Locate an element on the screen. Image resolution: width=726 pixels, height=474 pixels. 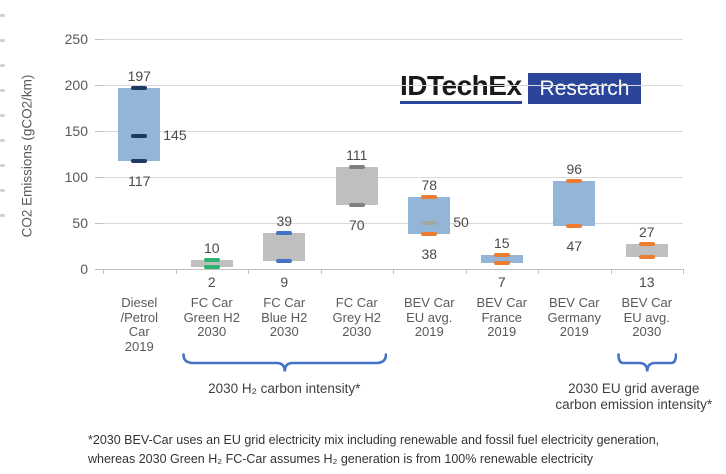
y-tick-label: 0 is located at coordinates (84, 269).